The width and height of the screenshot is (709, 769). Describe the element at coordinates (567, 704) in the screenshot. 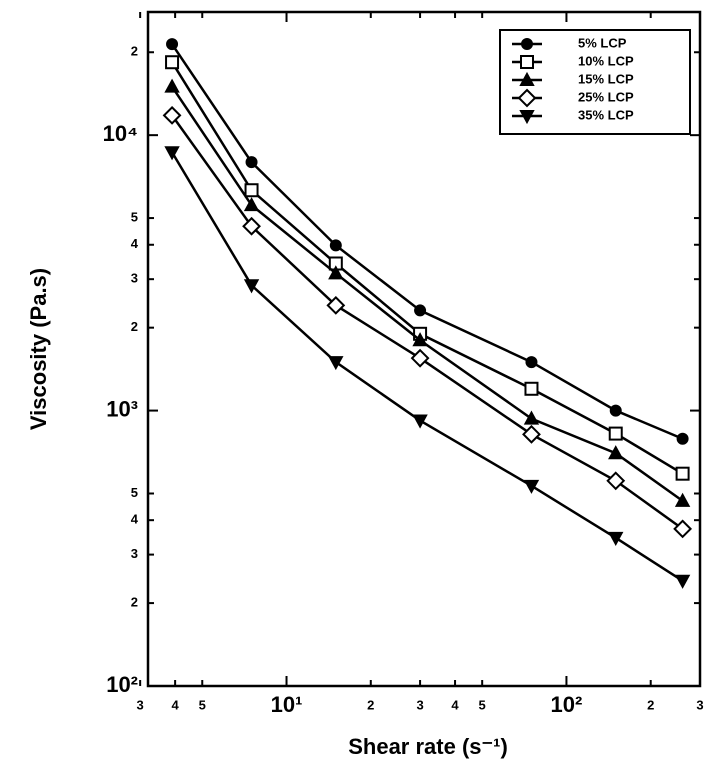

I see `x-tick-label: 10²` at that location.